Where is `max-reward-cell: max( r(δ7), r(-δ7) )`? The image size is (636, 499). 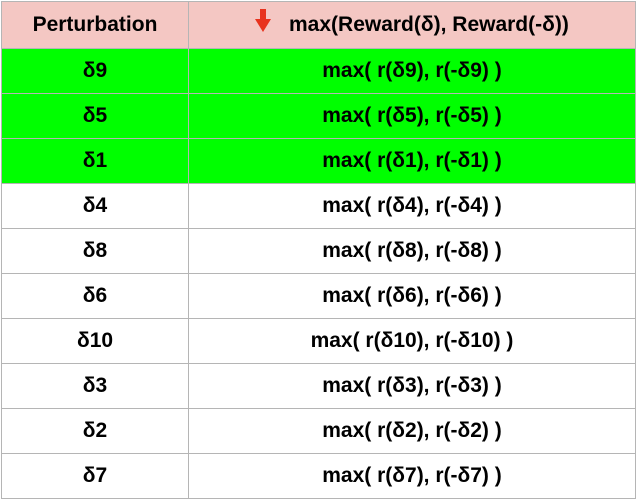
max-reward-cell: max( r(δ7), r(-δ7) ) is located at coordinates (412, 476).